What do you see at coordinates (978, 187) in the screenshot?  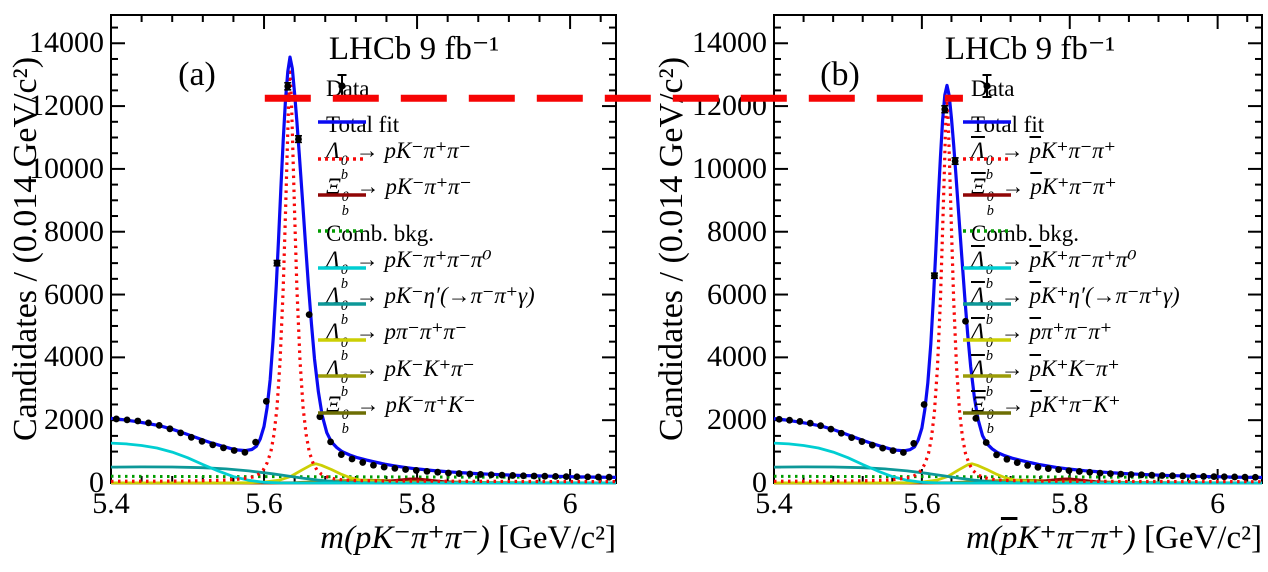 I see `overline-char: Ξ` at bounding box center [978, 187].